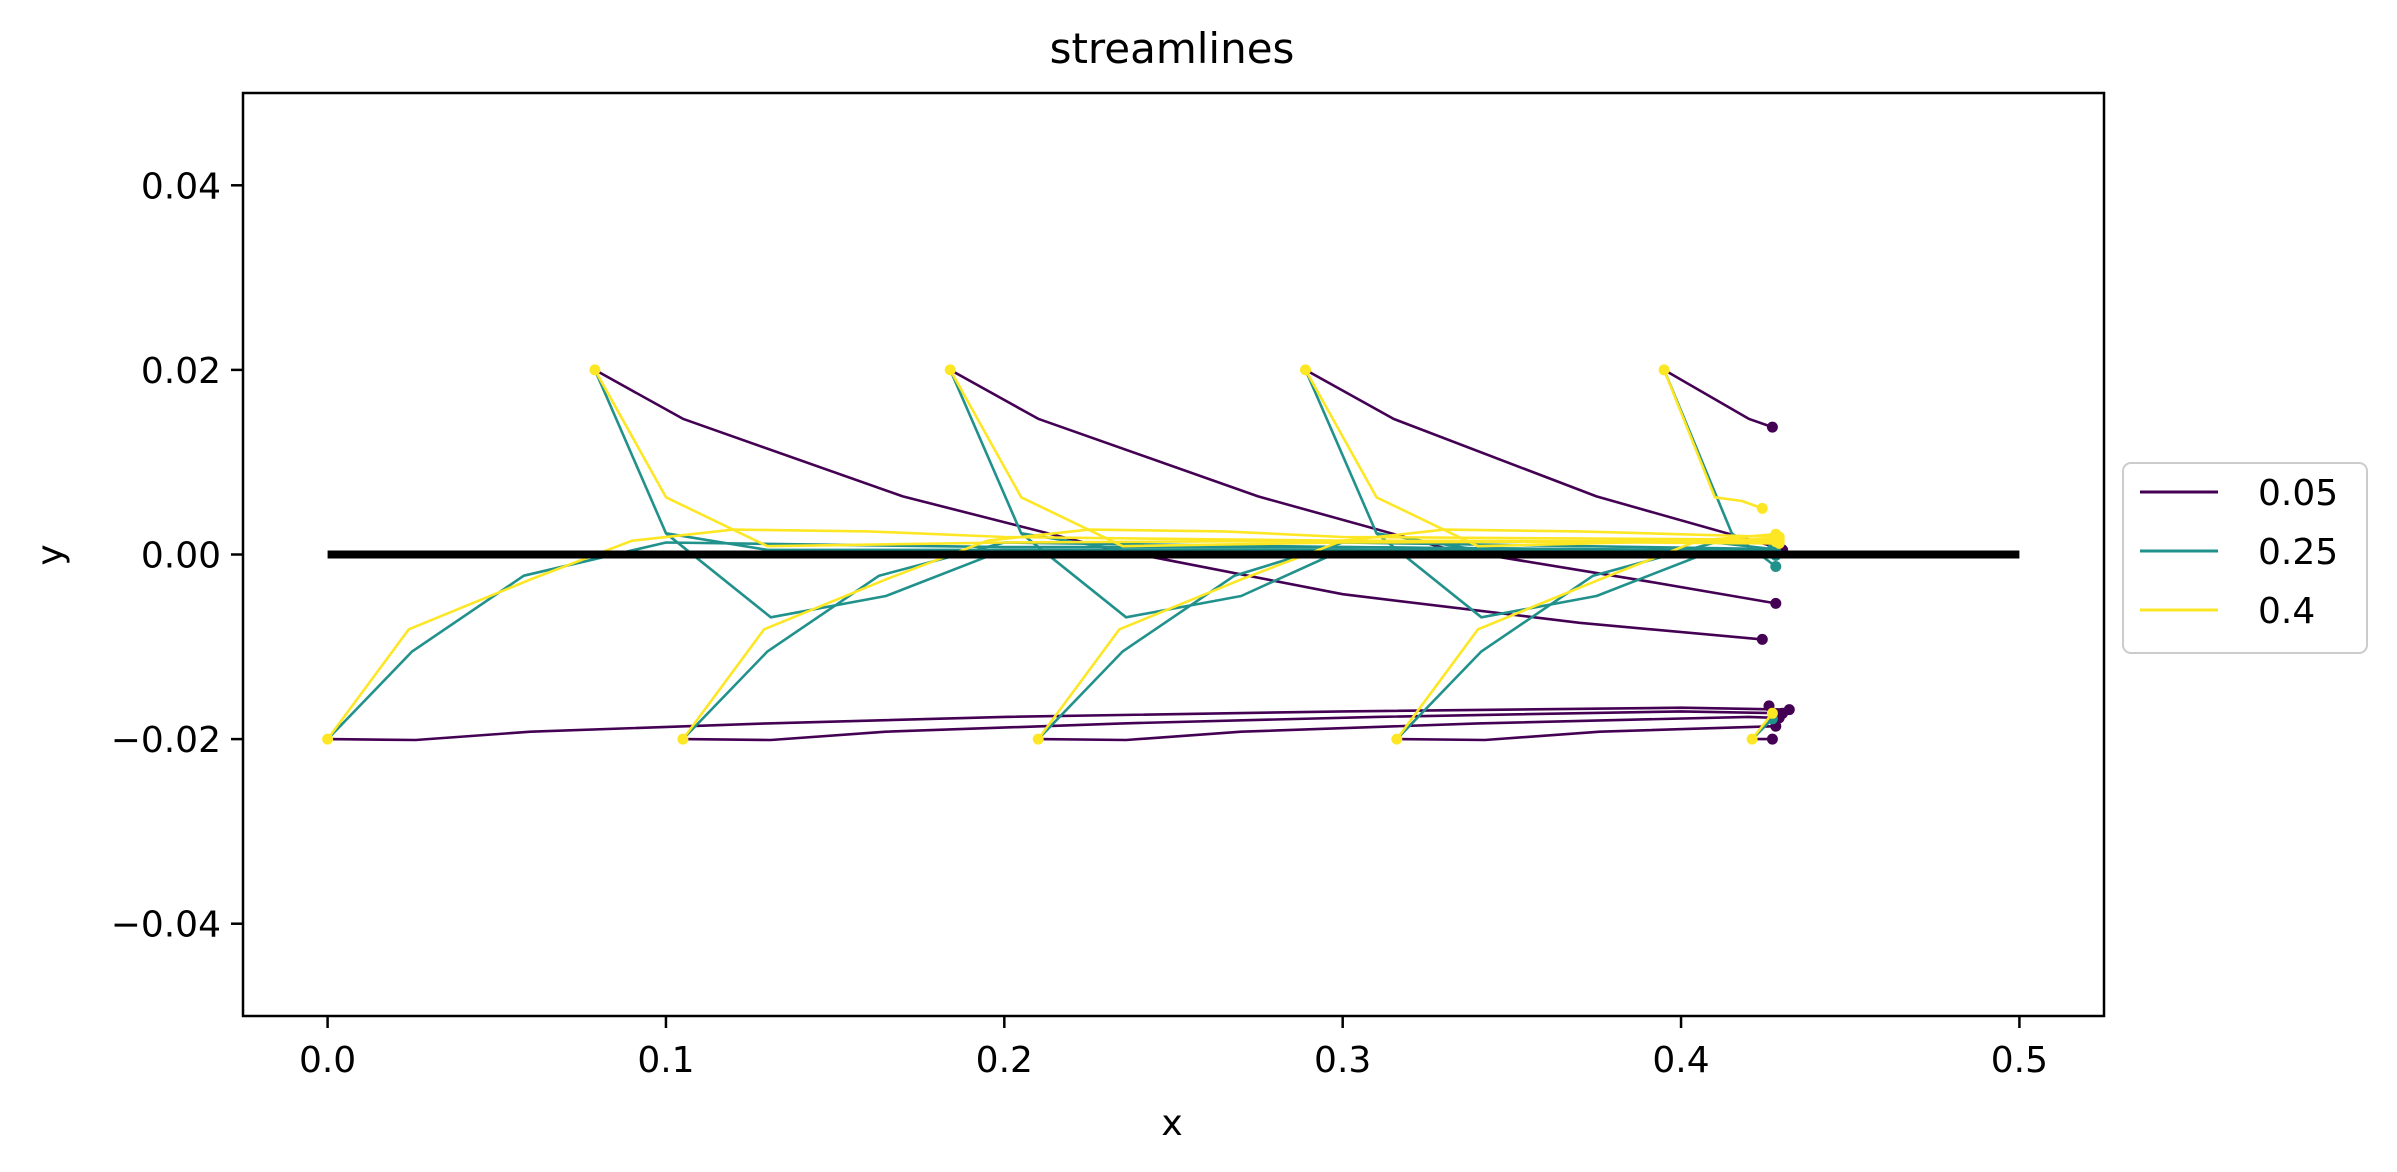 The height and width of the screenshot is (1172, 2397). I want to click on legend-box, so click(2245, 558).